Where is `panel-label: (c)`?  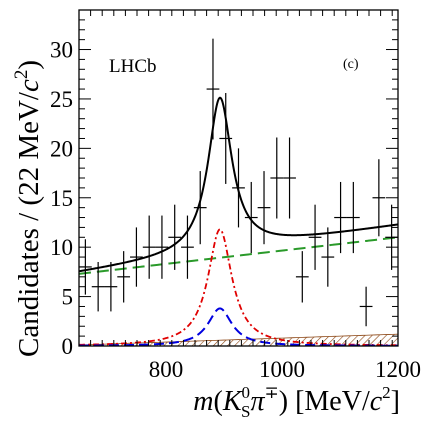 panel-label: (c) is located at coordinates (351, 64).